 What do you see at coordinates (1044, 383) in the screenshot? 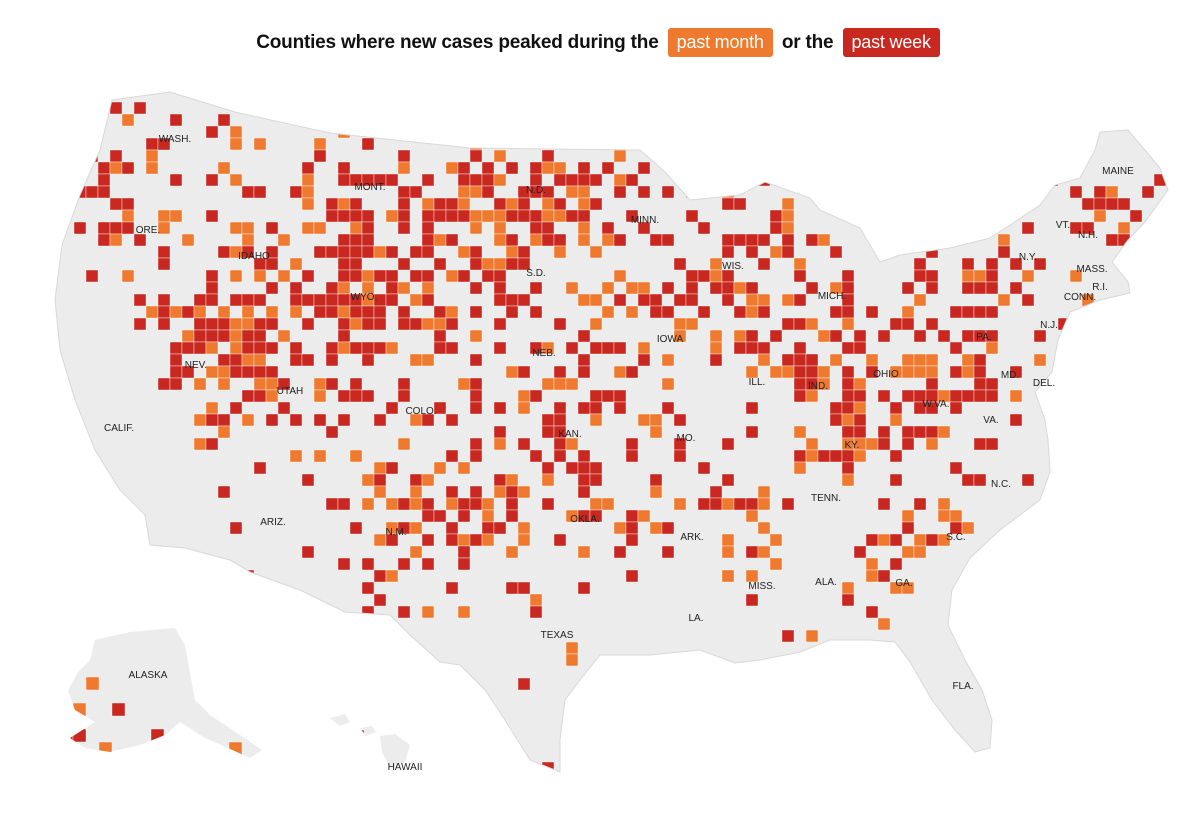
I see `state-label: DEL.` at bounding box center [1044, 383].